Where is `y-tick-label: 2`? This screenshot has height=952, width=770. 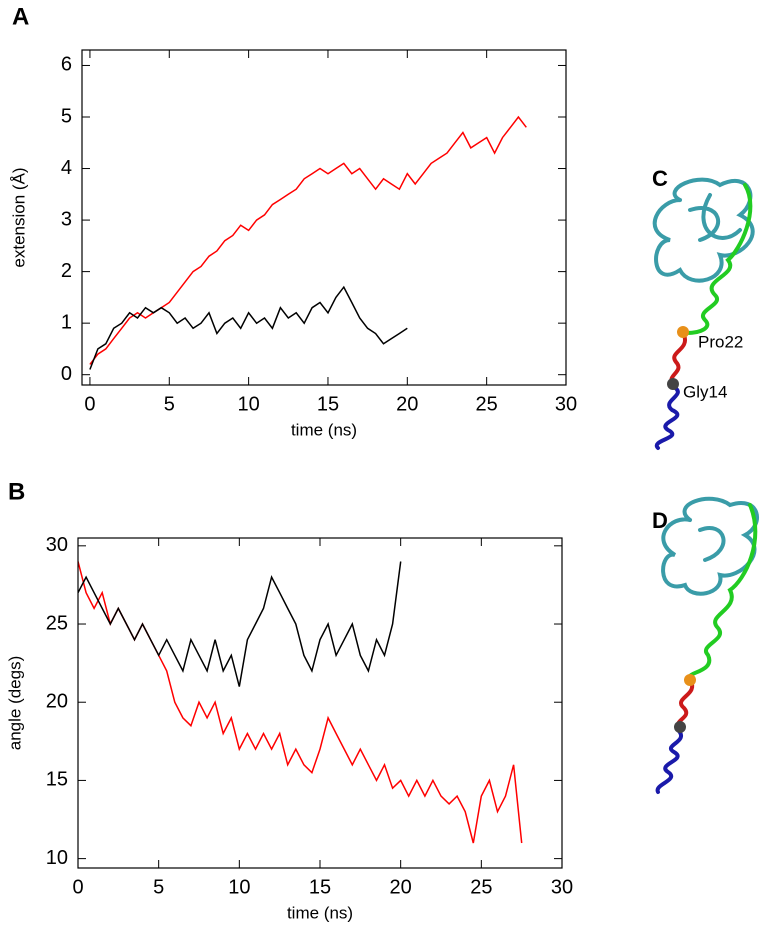 y-tick-label: 2 is located at coordinates (66, 271).